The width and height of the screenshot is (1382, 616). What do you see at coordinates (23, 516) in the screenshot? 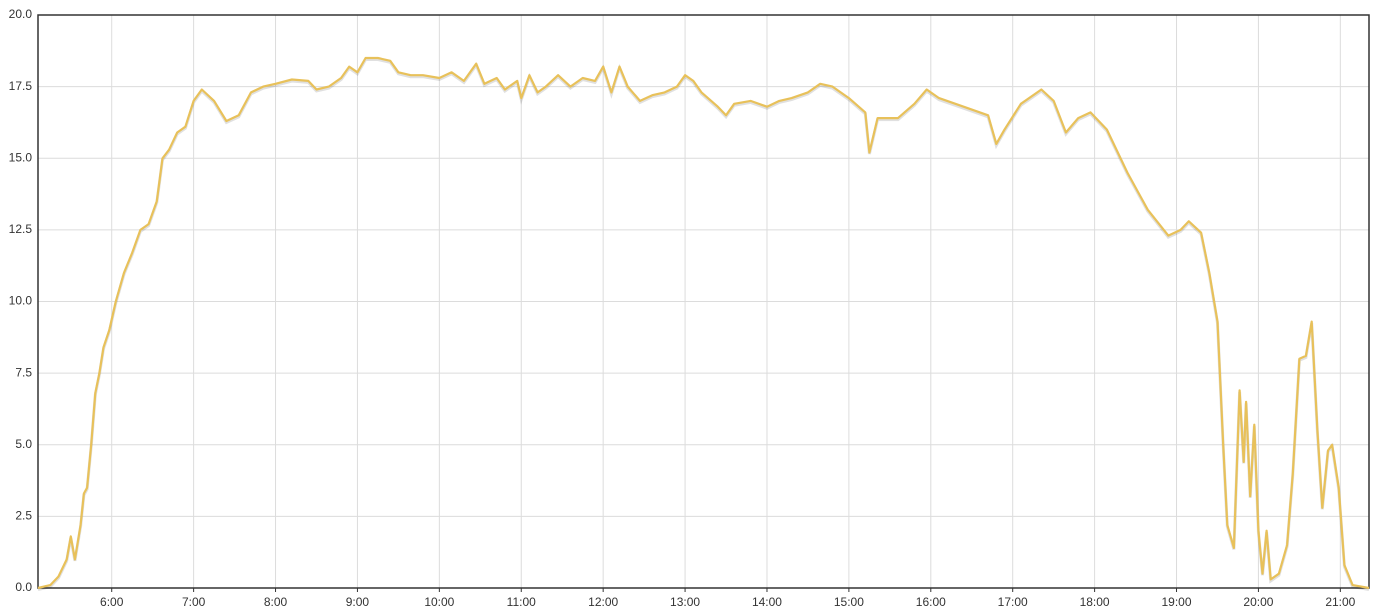
I see `y-tick-label: 2.5` at bounding box center [23, 516].